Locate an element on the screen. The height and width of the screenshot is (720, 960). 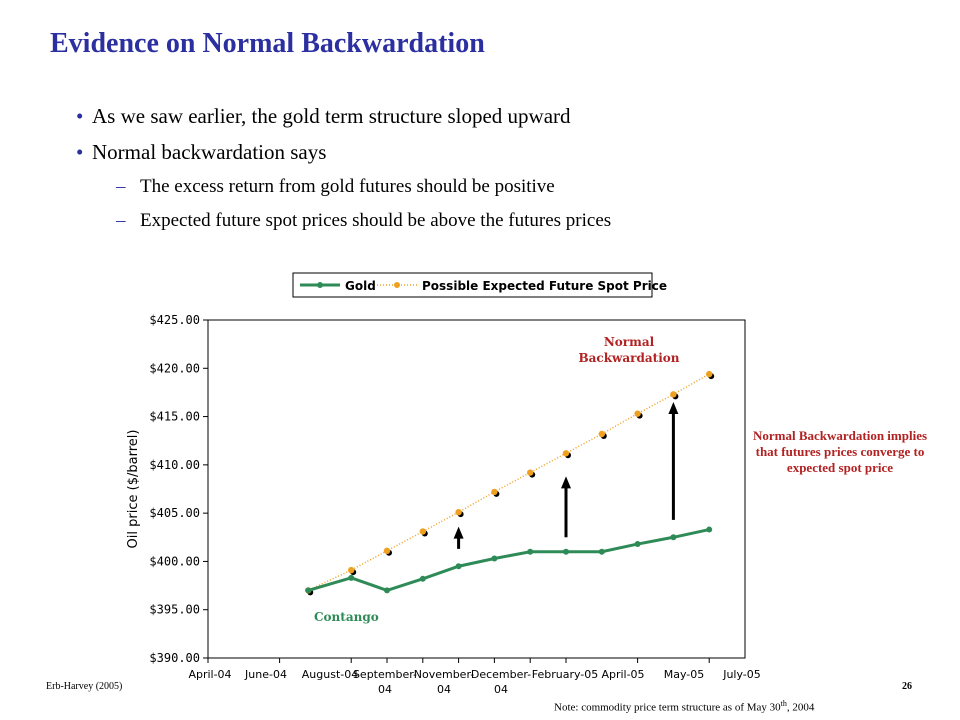
page-number: 26 is located at coordinates (907, 686).